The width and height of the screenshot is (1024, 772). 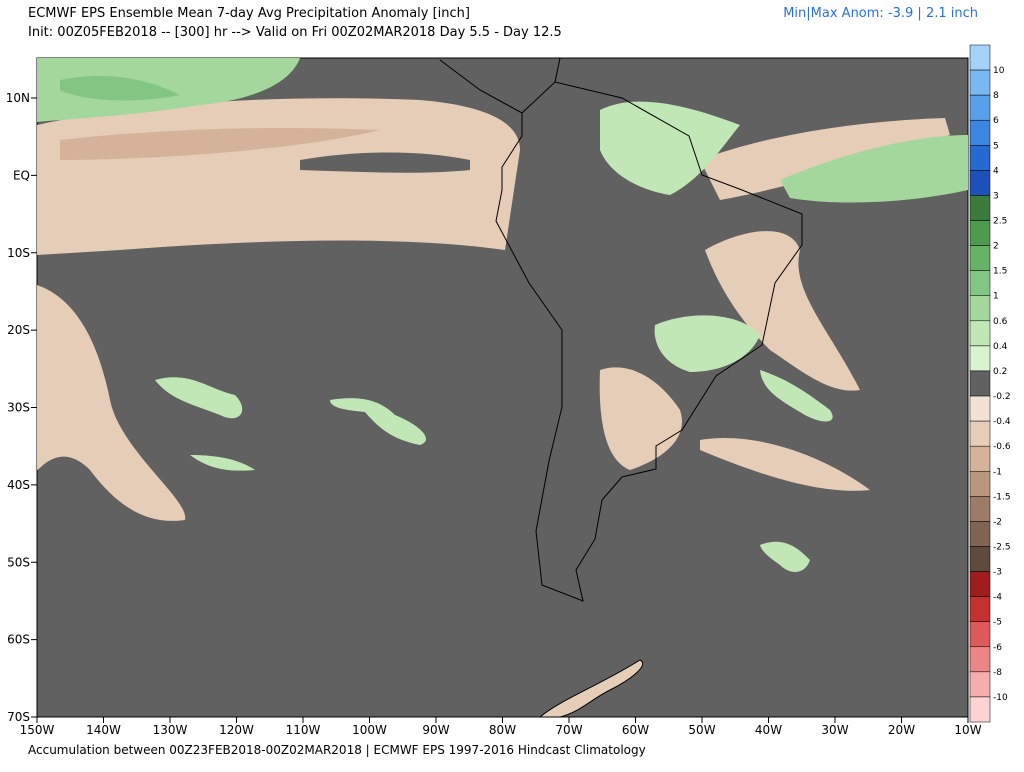 What do you see at coordinates (1000, 698) in the screenshot?
I see `colorbar-label: -10` at bounding box center [1000, 698].